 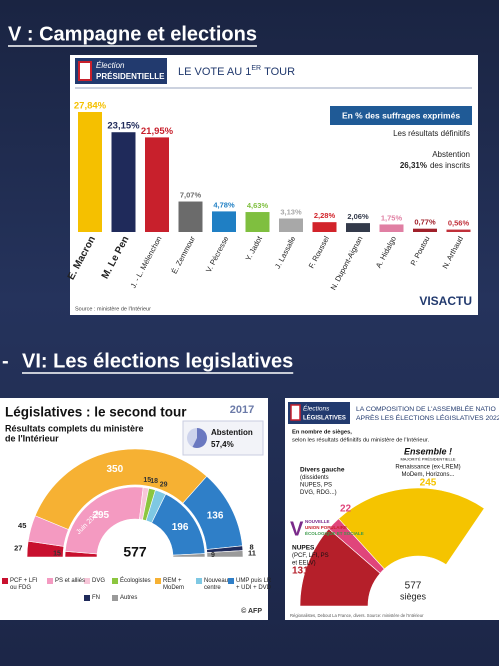 What do you see at coordinates (32, 438) in the screenshot?
I see `chart-subtitle: de l'Intérieur` at bounding box center [32, 438].